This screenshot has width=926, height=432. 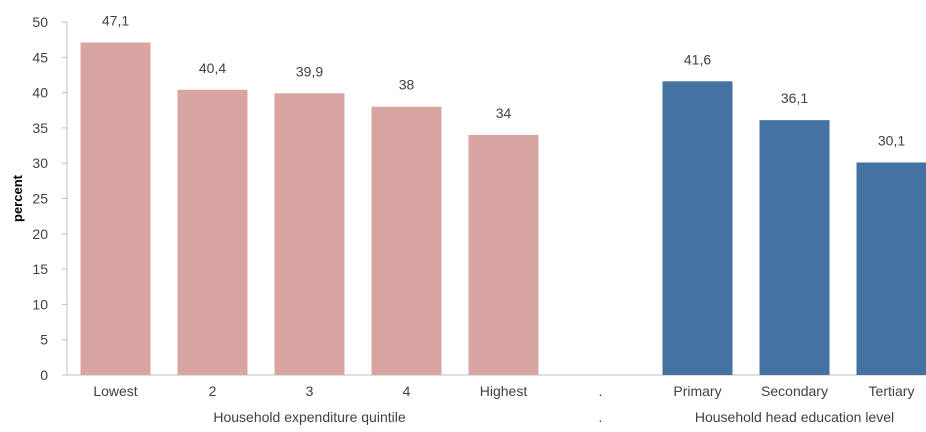 What do you see at coordinates (794, 417) in the screenshot?
I see `x-group-label: Household head education level` at bounding box center [794, 417].